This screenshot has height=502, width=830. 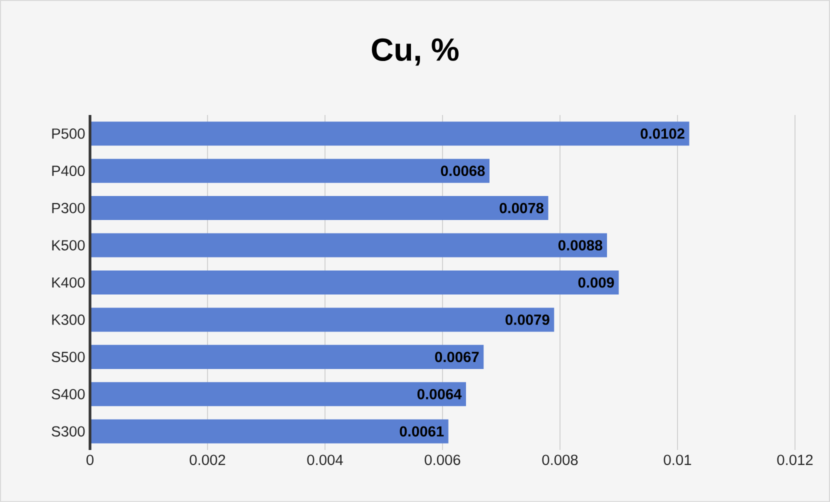 I want to click on y-tick-label: P300, so click(x=68, y=208).